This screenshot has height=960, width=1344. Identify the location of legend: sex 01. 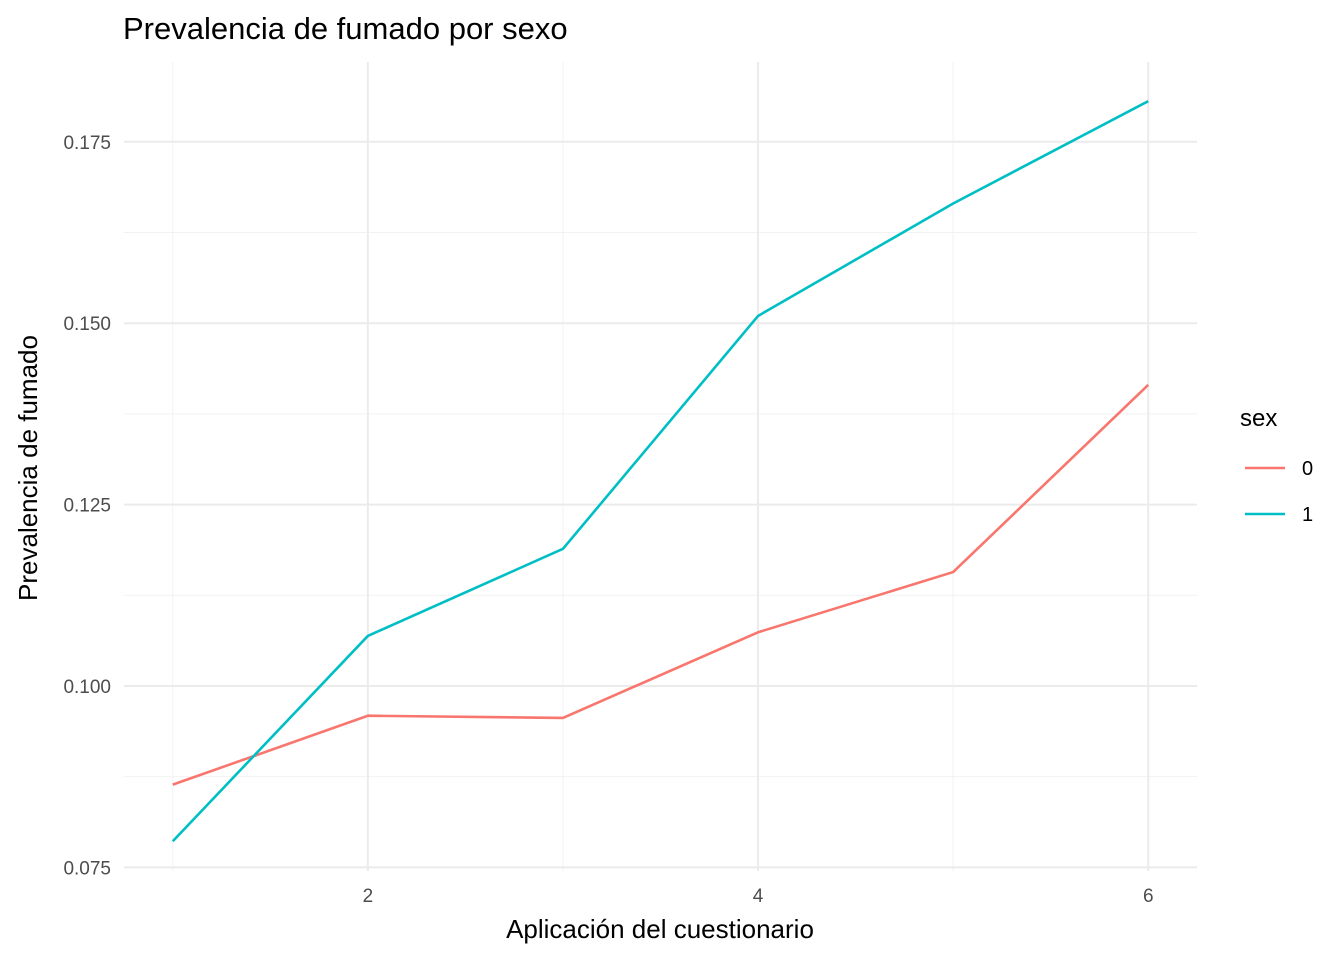
(1276, 465).